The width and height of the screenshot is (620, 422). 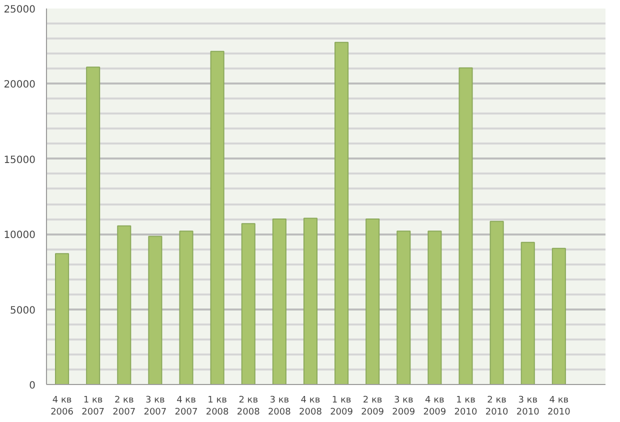 I want to click on y-tick-label: 15000, so click(x=20, y=160).